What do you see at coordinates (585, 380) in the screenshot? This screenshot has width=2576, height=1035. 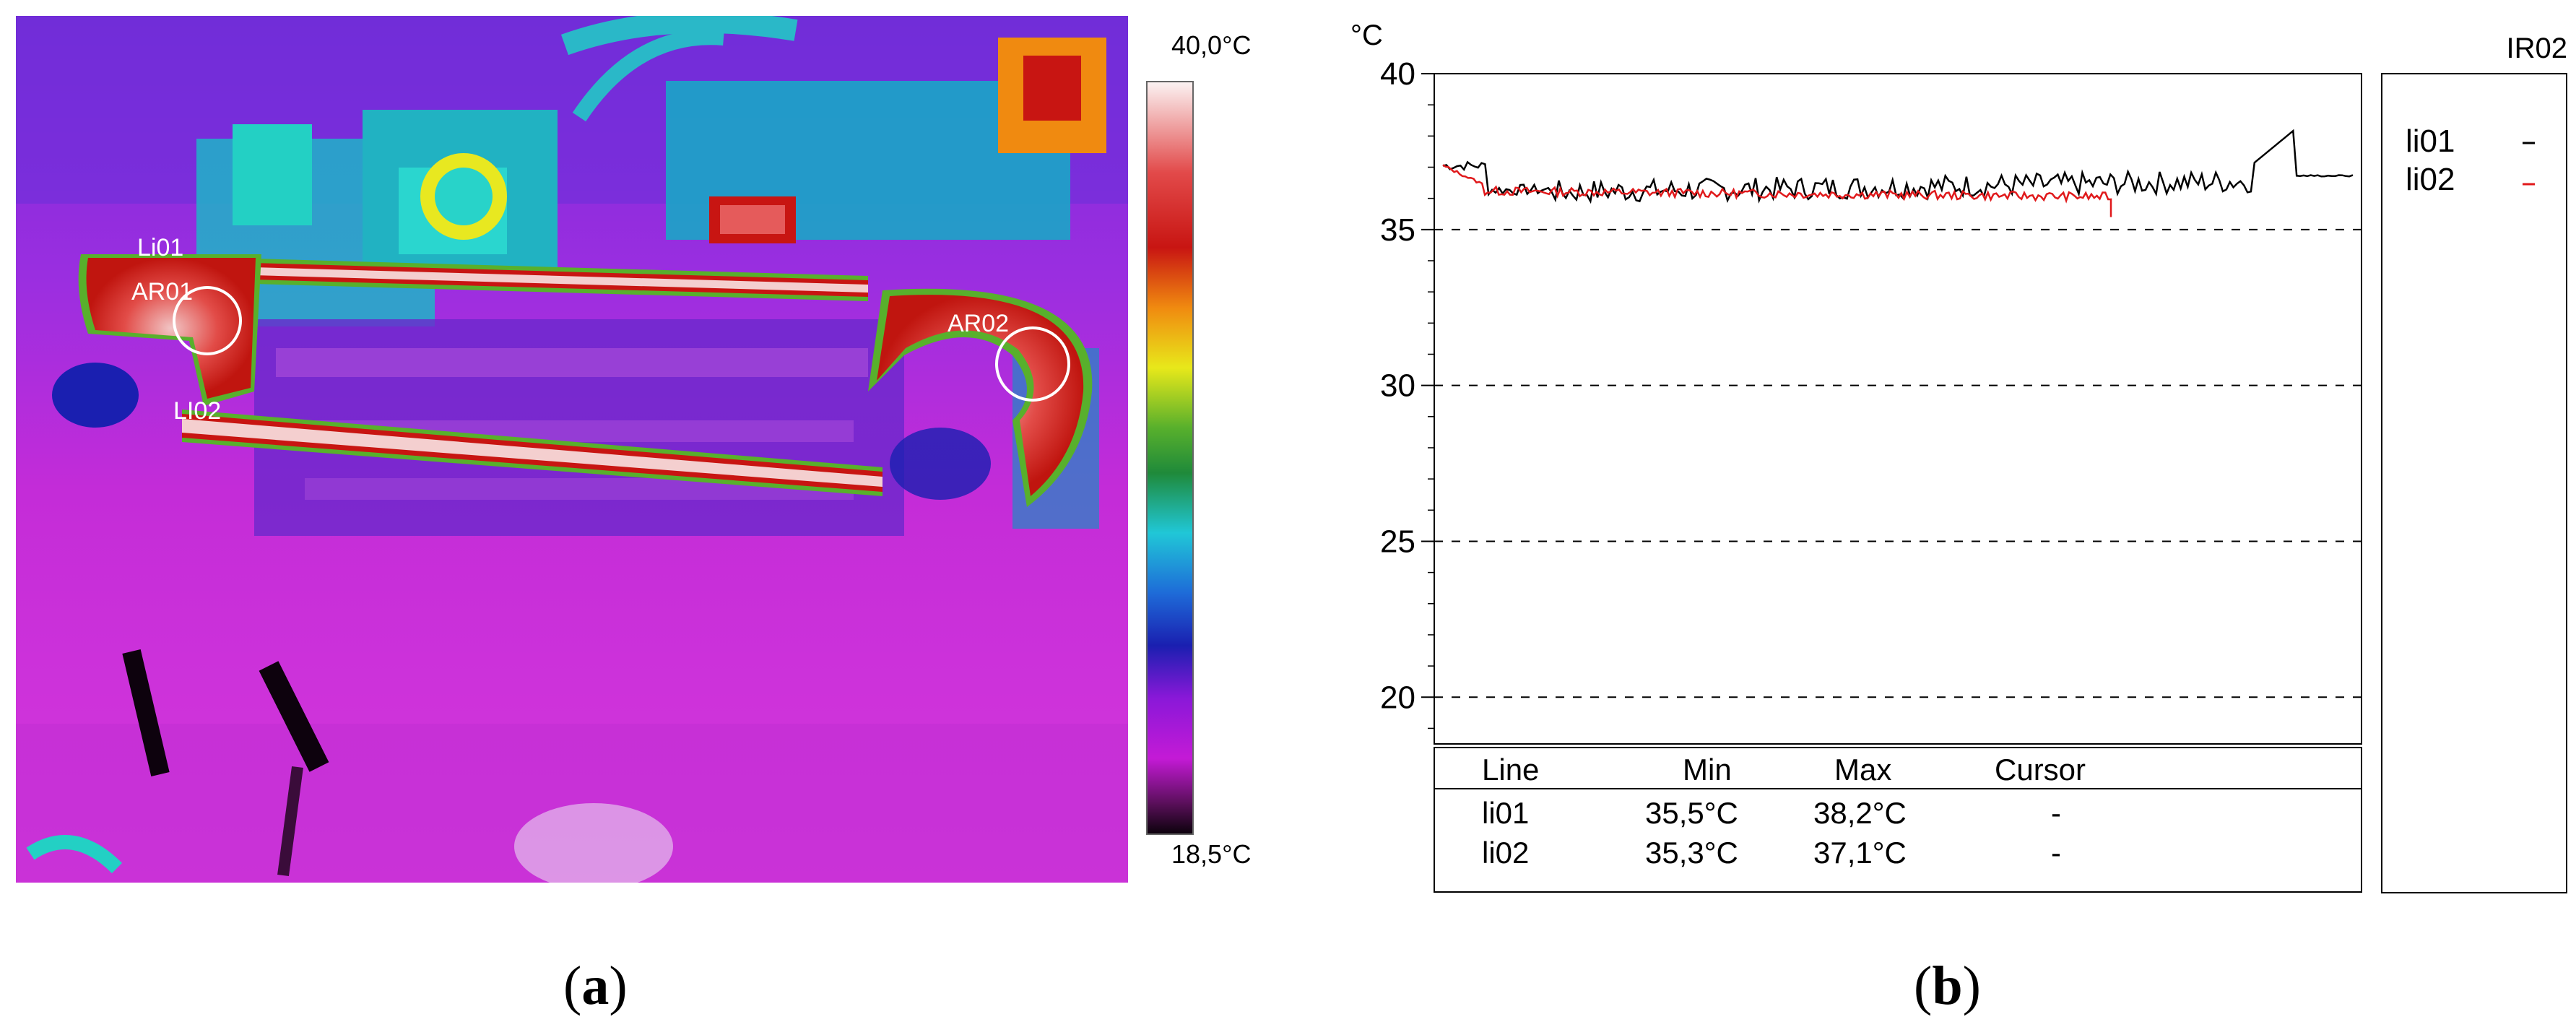 I see `hot-frame` at bounding box center [585, 380].